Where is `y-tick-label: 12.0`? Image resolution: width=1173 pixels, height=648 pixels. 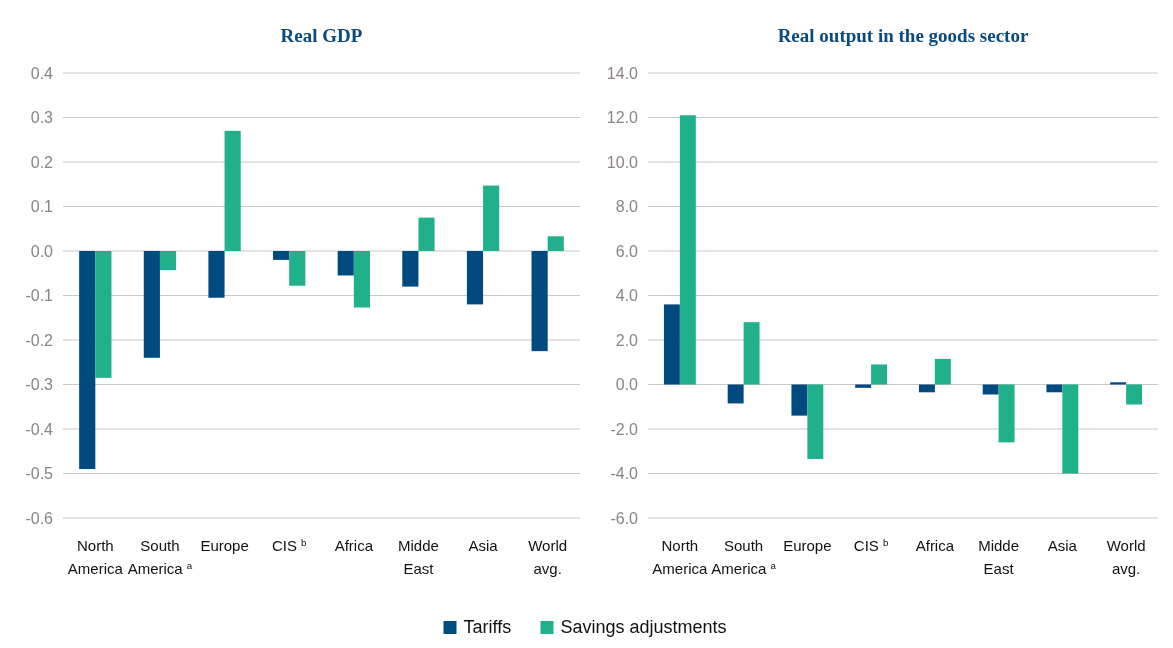
y-tick-label: 12.0 is located at coordinates (622, 118).